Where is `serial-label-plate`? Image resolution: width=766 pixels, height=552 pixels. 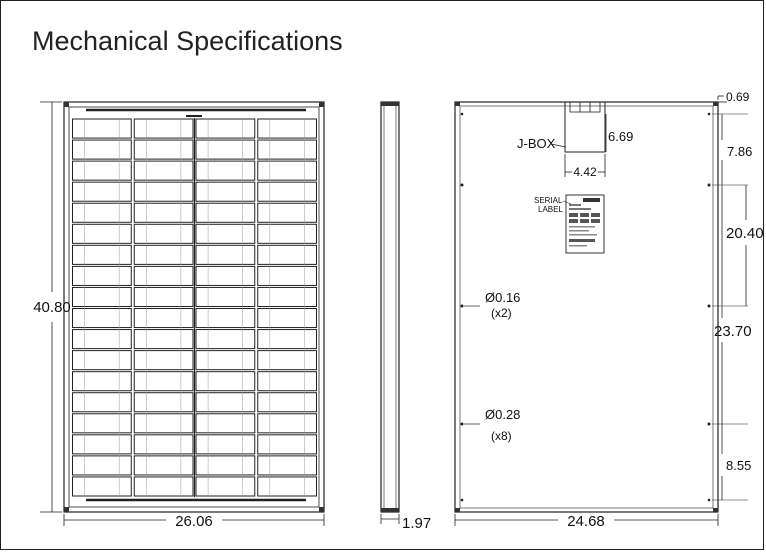 serial-label-plate is located at coordinates (585, 224).